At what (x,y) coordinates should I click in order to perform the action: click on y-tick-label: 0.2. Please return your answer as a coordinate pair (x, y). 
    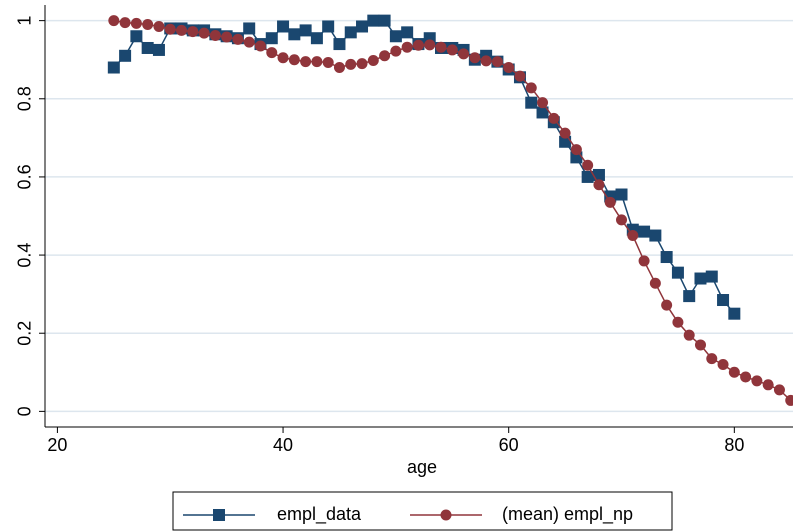
    Looking at the image, I should click on (25, 333).